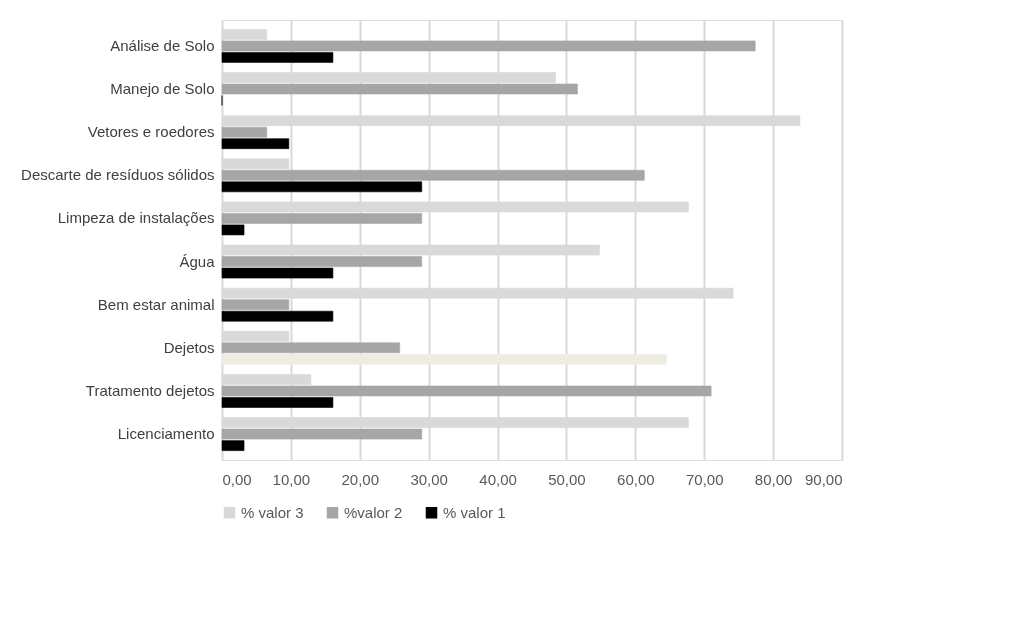 The image size is (1029, 626). I want to click on y-tick-label: Tratamento dejetos, so click(150, 390).